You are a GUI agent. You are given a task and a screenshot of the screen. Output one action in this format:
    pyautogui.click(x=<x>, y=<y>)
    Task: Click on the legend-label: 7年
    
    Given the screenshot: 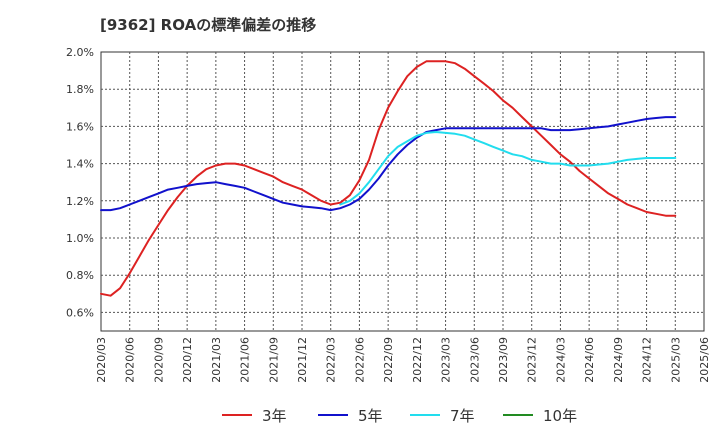 What is the action you would take?
    pyautogui.click(x=462, y=415)
    